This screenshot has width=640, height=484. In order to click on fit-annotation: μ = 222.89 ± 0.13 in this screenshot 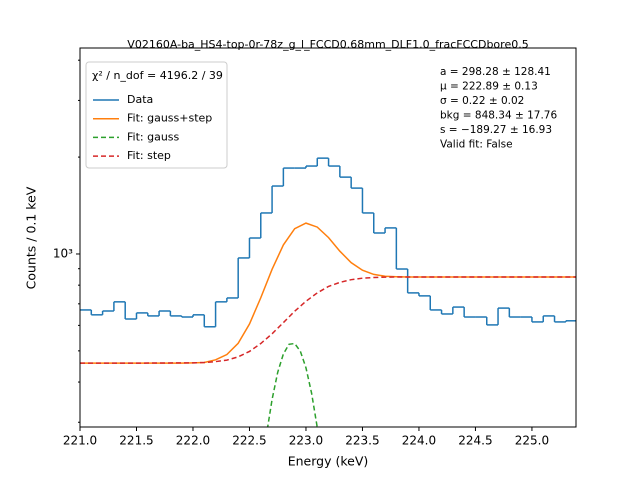, I will do `click(489, 87)`.